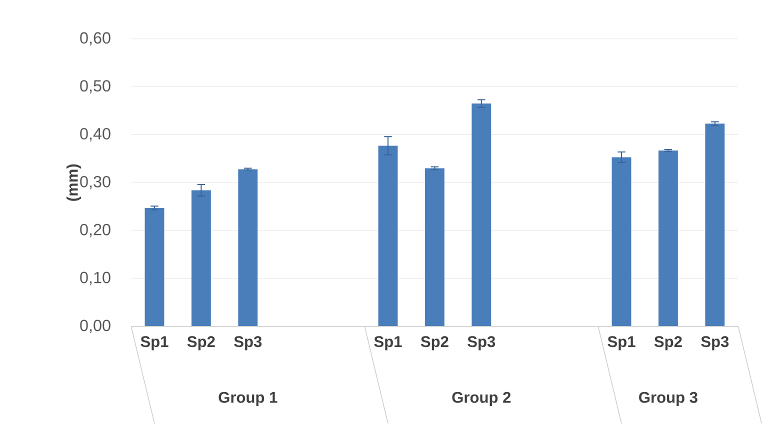  Describe the element at coordinates (95, 87) in the screenshot. I see `y-tick-label: 0,50` at that location.